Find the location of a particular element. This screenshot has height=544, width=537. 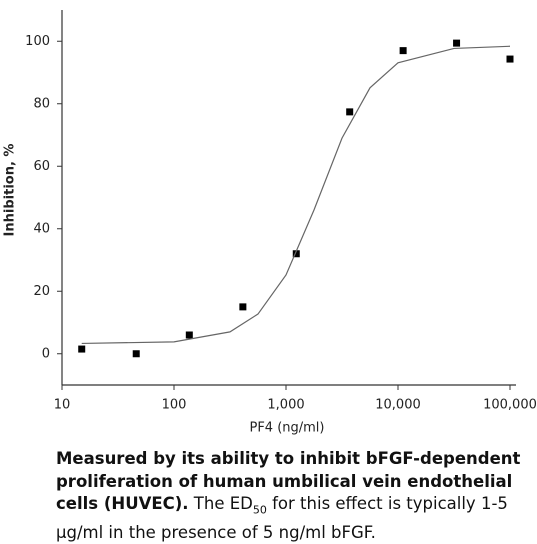

x-tick-label: 100,000 is located at coordinates (510, 405).